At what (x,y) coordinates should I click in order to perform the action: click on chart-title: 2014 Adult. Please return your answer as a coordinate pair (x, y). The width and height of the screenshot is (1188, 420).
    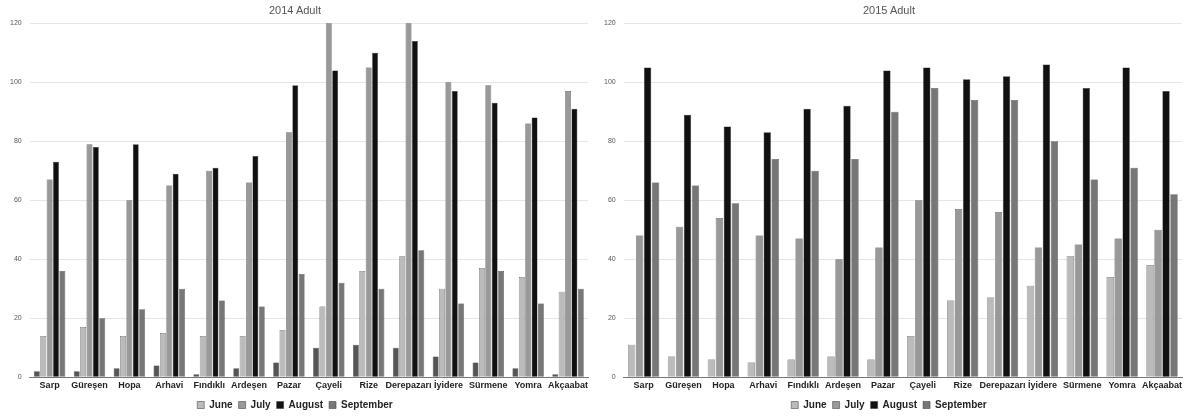
    Looking at the image, I should click on (295, 9).